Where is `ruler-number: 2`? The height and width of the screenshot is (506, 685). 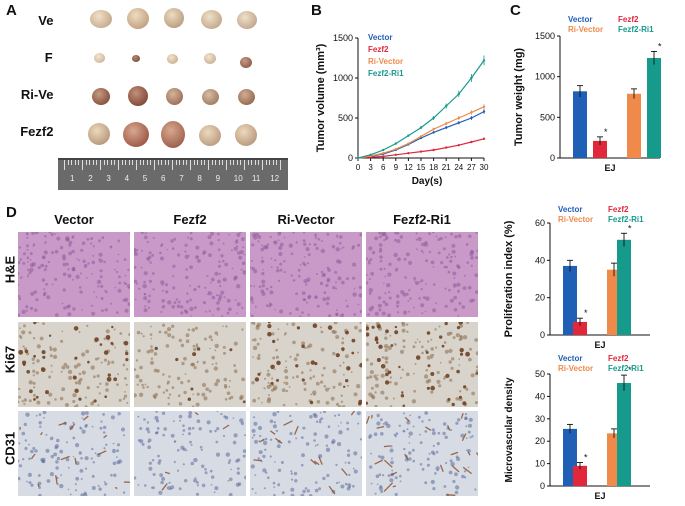
ruler-number: 2 is located at coordinates (90, 178).